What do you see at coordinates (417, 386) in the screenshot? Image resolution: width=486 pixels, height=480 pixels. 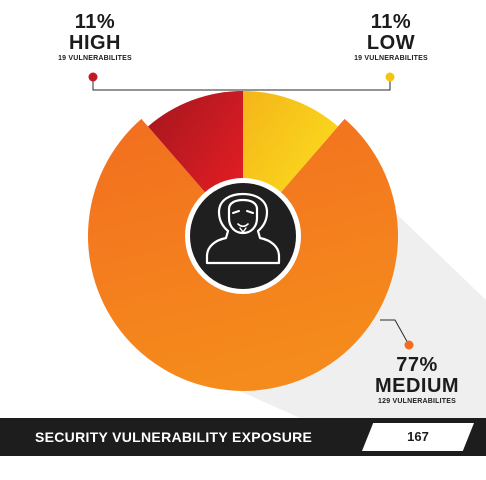 I see `medium-label: MEDIUM` at bounding box center [417, 386].